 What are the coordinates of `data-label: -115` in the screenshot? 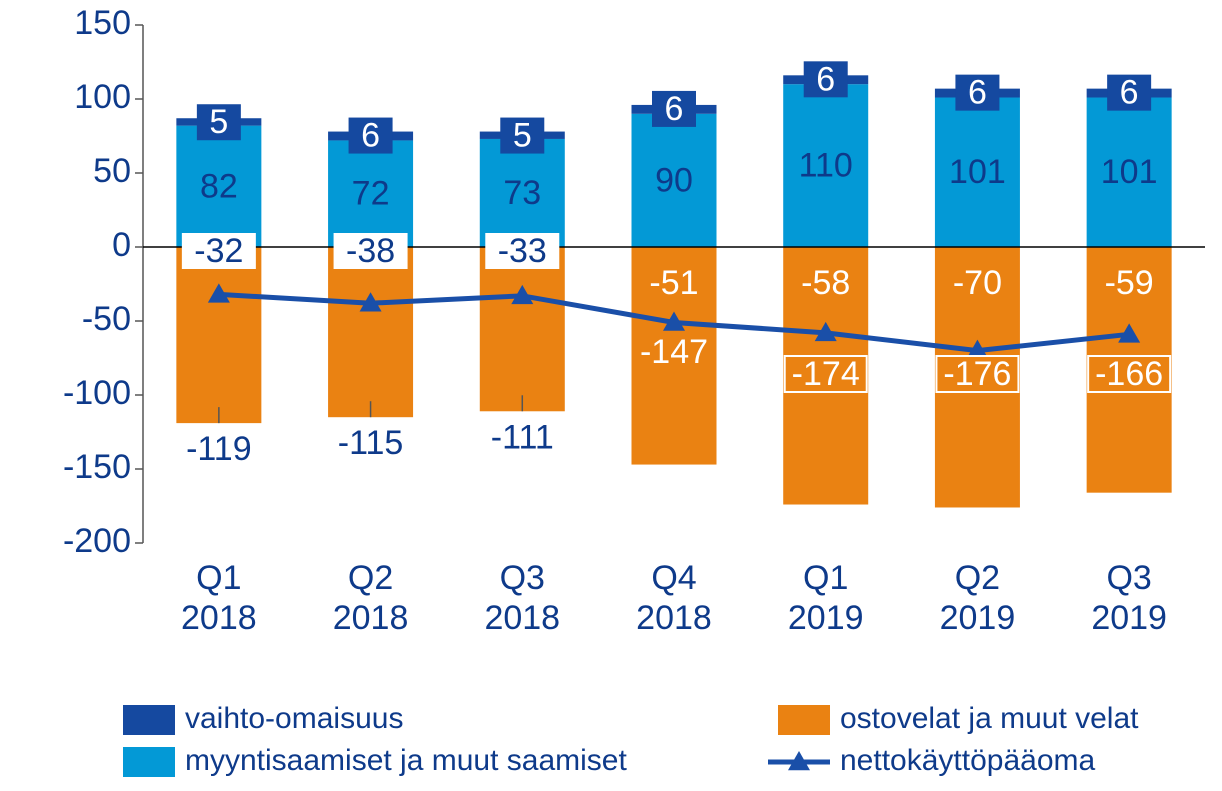 It's located at (371, 443).